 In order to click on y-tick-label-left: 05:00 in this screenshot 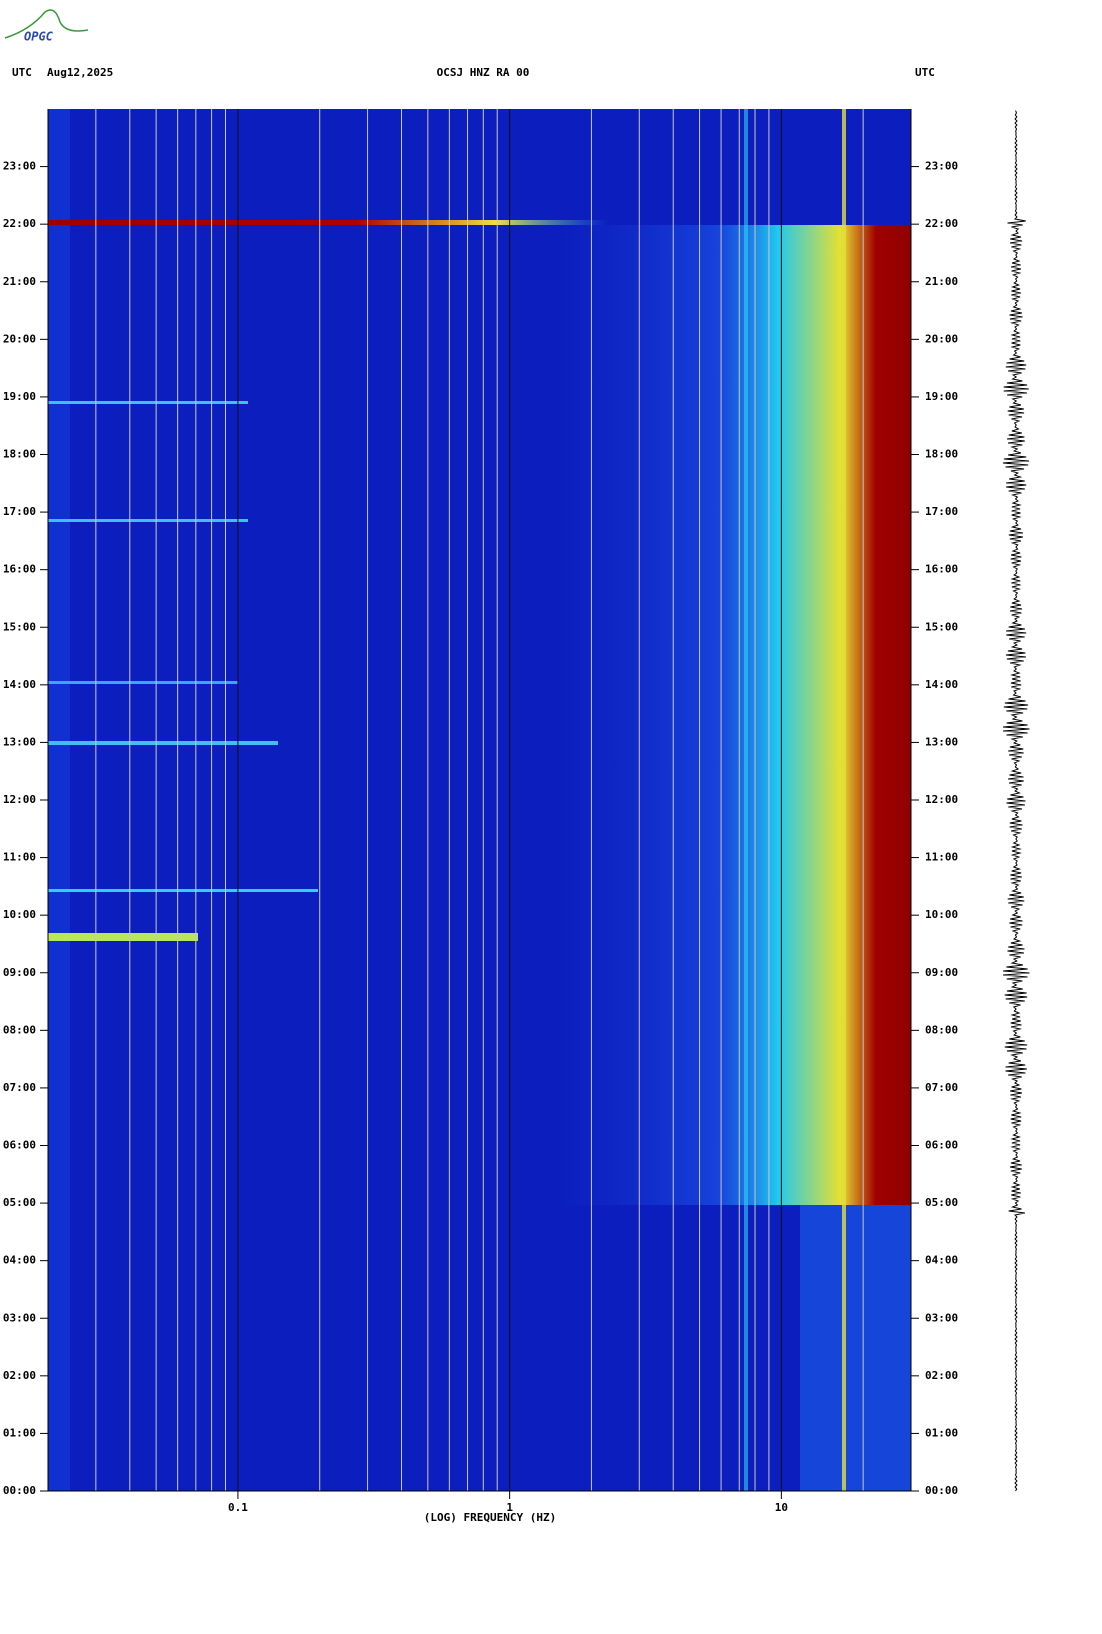, I will do `click(19, 1202)`.